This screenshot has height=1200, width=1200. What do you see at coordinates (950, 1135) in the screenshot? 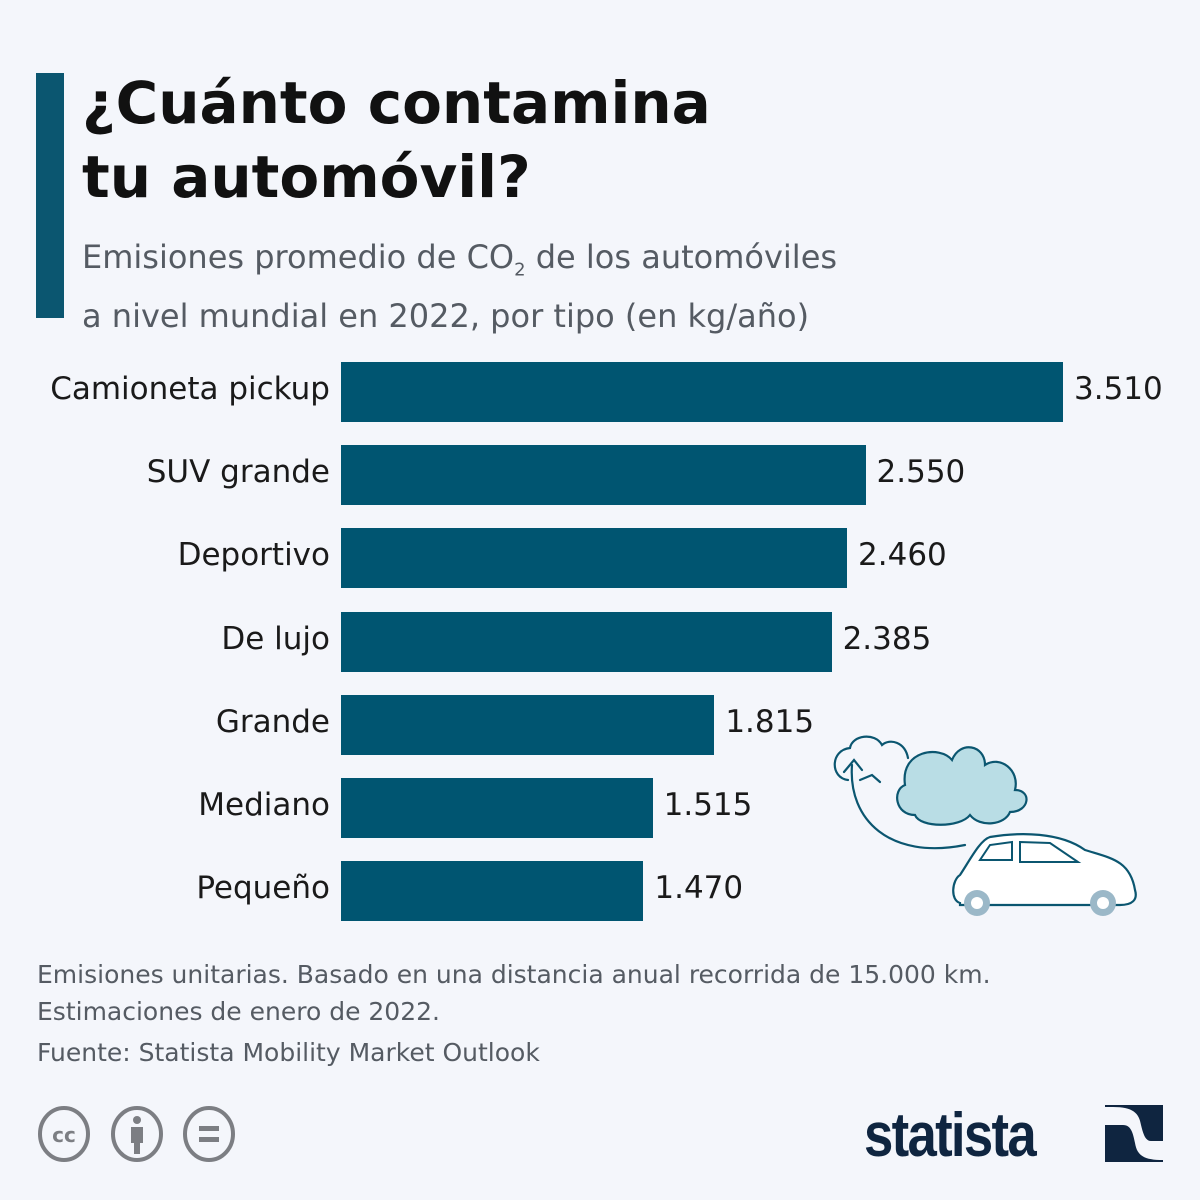
I see `statista-logo: statista` at bounding box center [950, 1135].